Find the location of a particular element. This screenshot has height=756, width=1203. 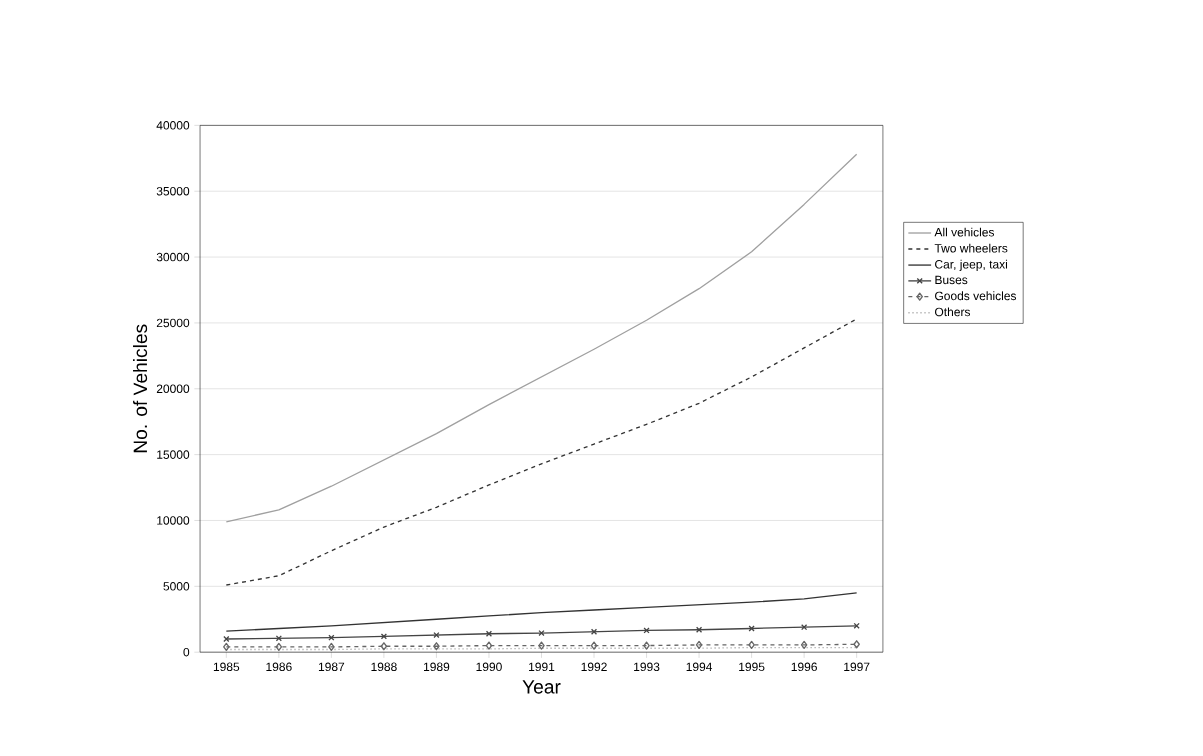

y-tick-label: 20000 is located at coordinates (173, 388).